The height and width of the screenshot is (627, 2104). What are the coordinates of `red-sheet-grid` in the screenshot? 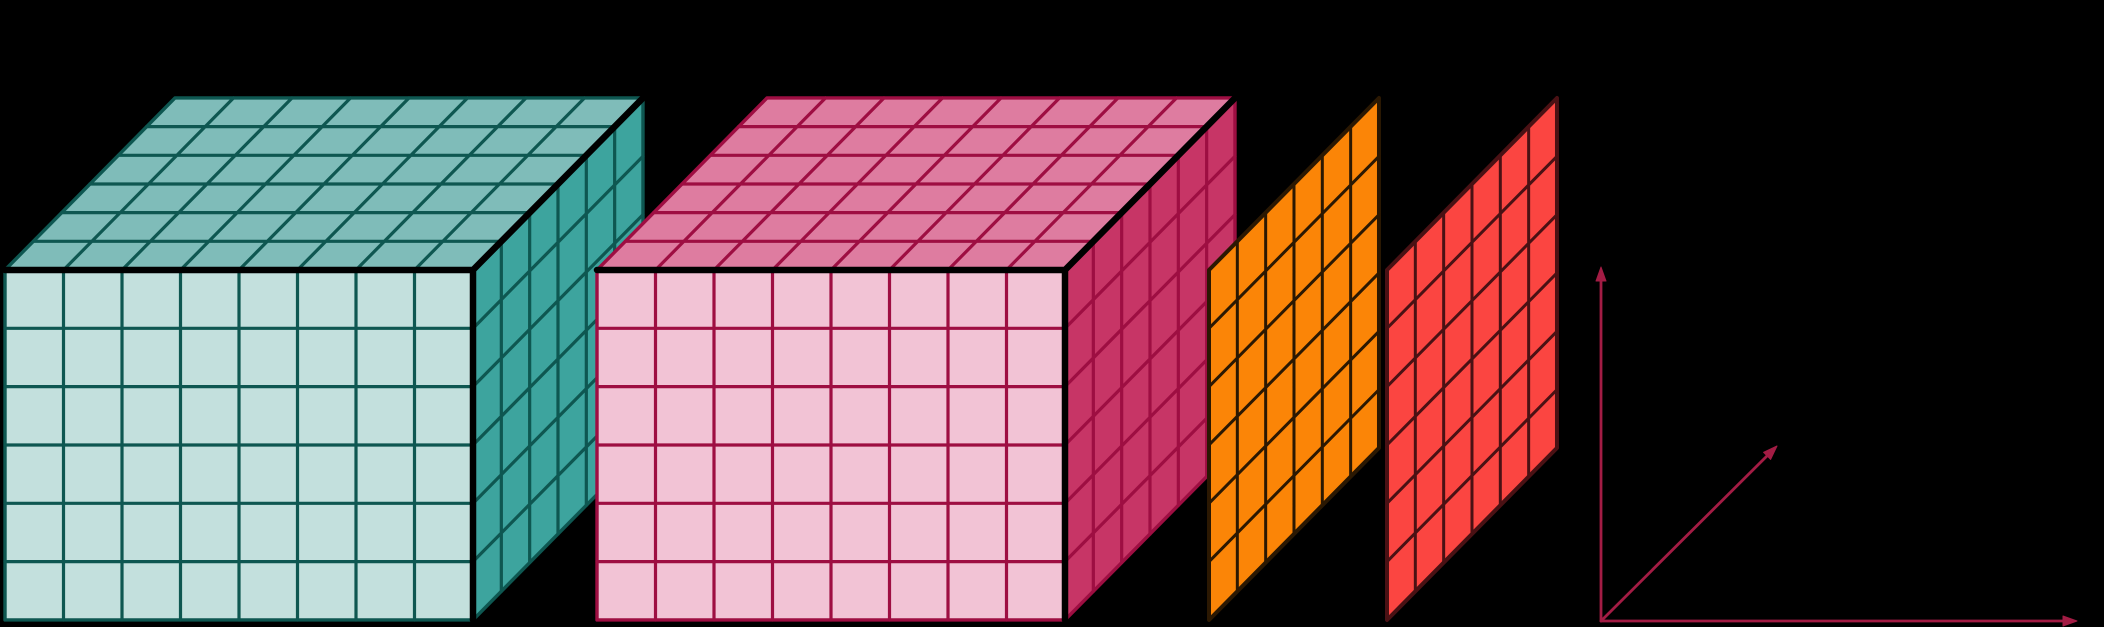 It's located at (1472, 359).